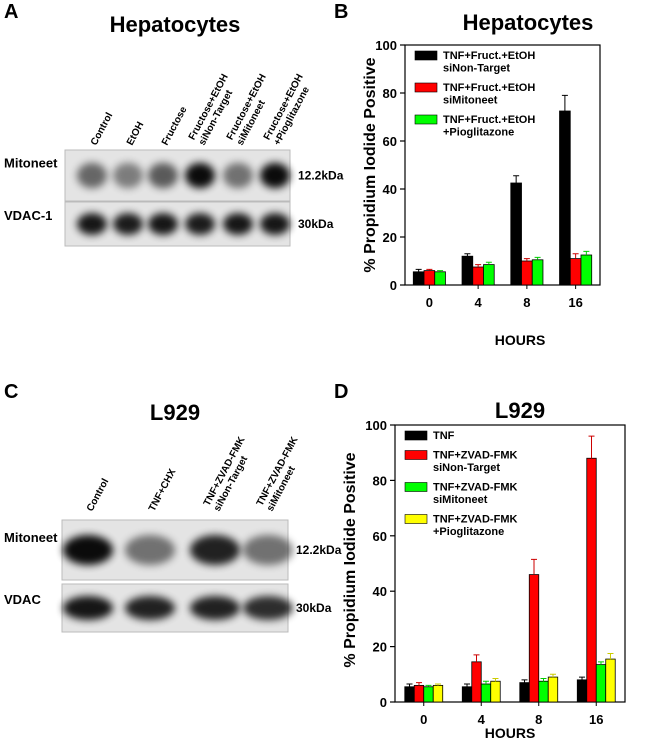 This screenshot has height=746, width=650. I want to click on lane-group: TNF+ZVAD-FMKsiMitoneet, so click(283, 473).